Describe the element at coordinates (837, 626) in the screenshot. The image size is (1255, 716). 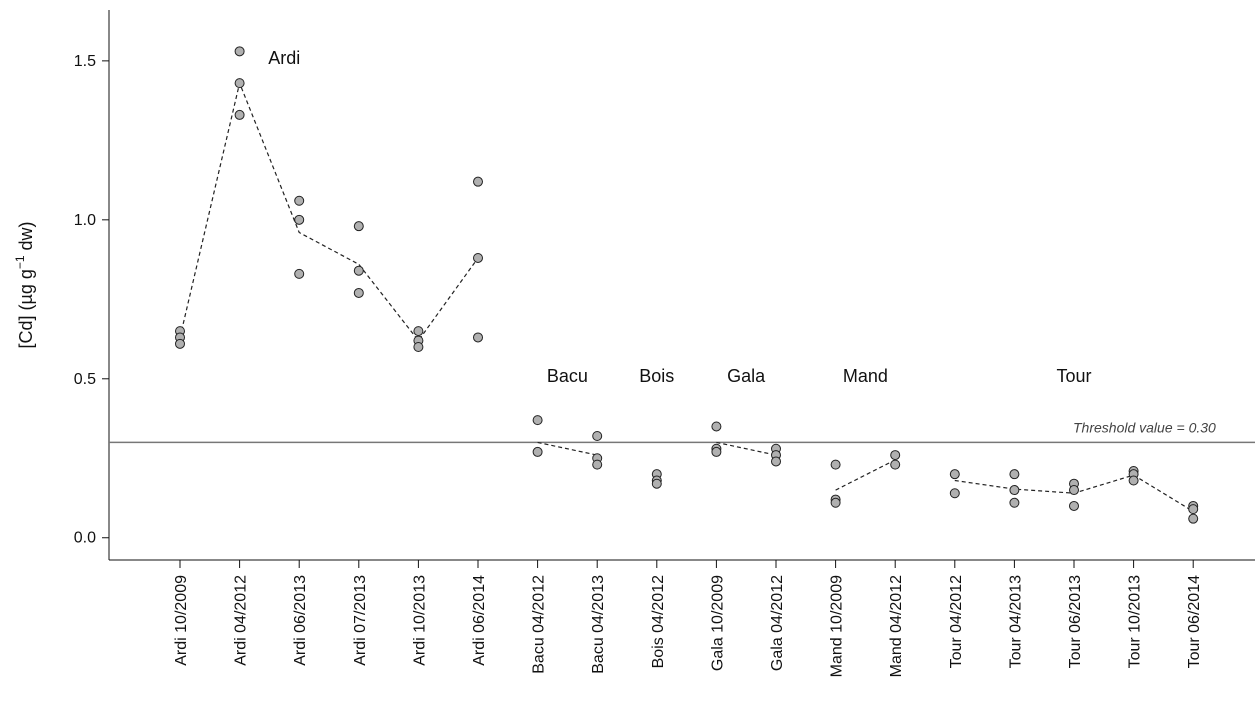
I see `x-tick-label: Mand 10/2009` at that location.